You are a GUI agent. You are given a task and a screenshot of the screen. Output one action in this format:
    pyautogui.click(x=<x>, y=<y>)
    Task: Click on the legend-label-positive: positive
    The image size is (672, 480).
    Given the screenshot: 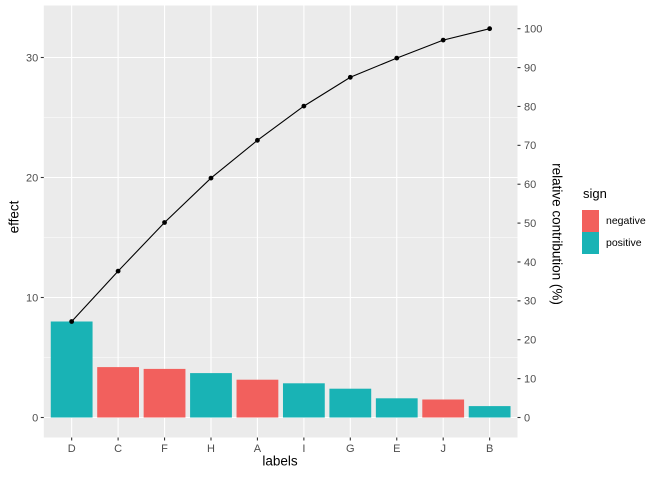 What is the action you would take?
    pyautogui.click(x=624, y=243)
    